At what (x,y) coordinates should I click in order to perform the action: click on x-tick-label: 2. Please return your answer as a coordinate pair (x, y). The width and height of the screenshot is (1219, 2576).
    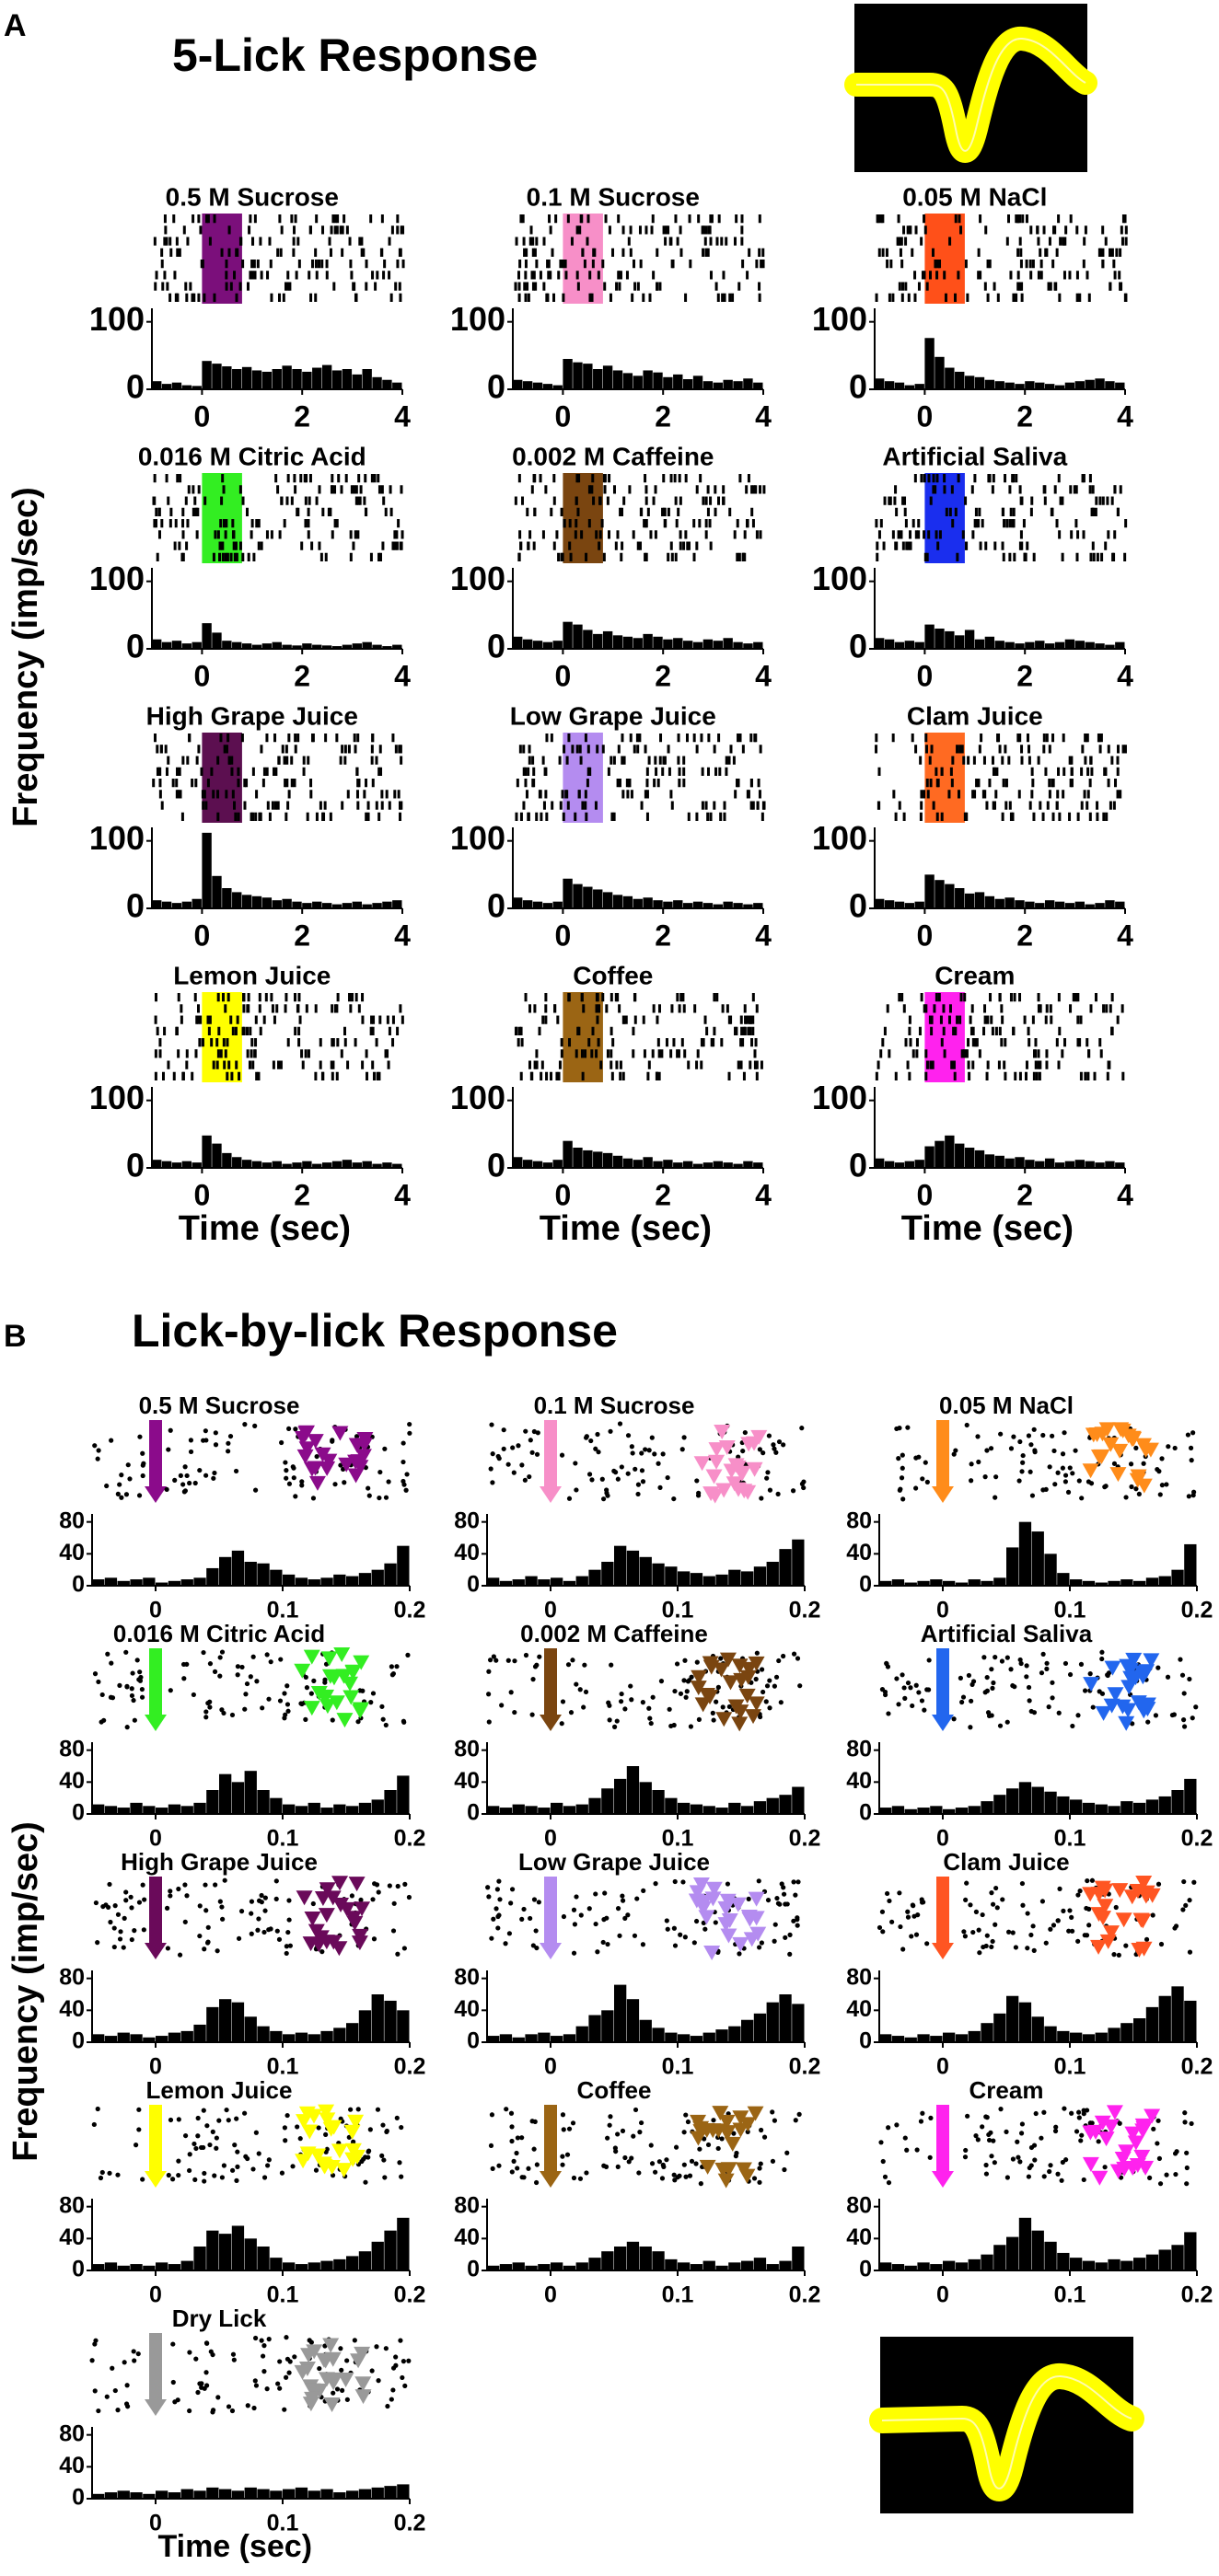
    Looking at the image, I should click on (1024, 416).